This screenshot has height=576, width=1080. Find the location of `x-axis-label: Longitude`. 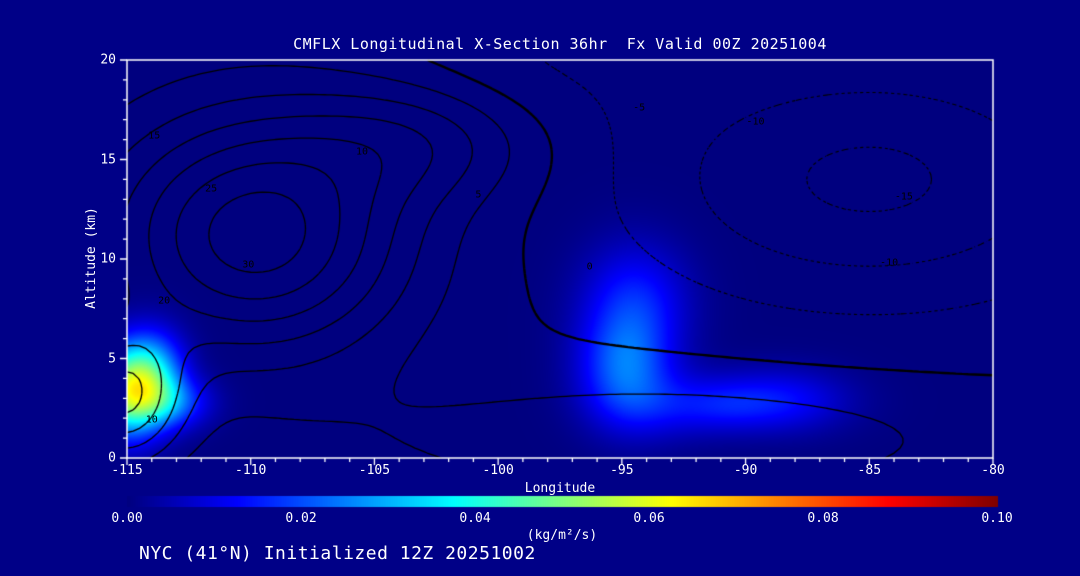

x-axis-label: Longitude is located at coordinates (560, 488).